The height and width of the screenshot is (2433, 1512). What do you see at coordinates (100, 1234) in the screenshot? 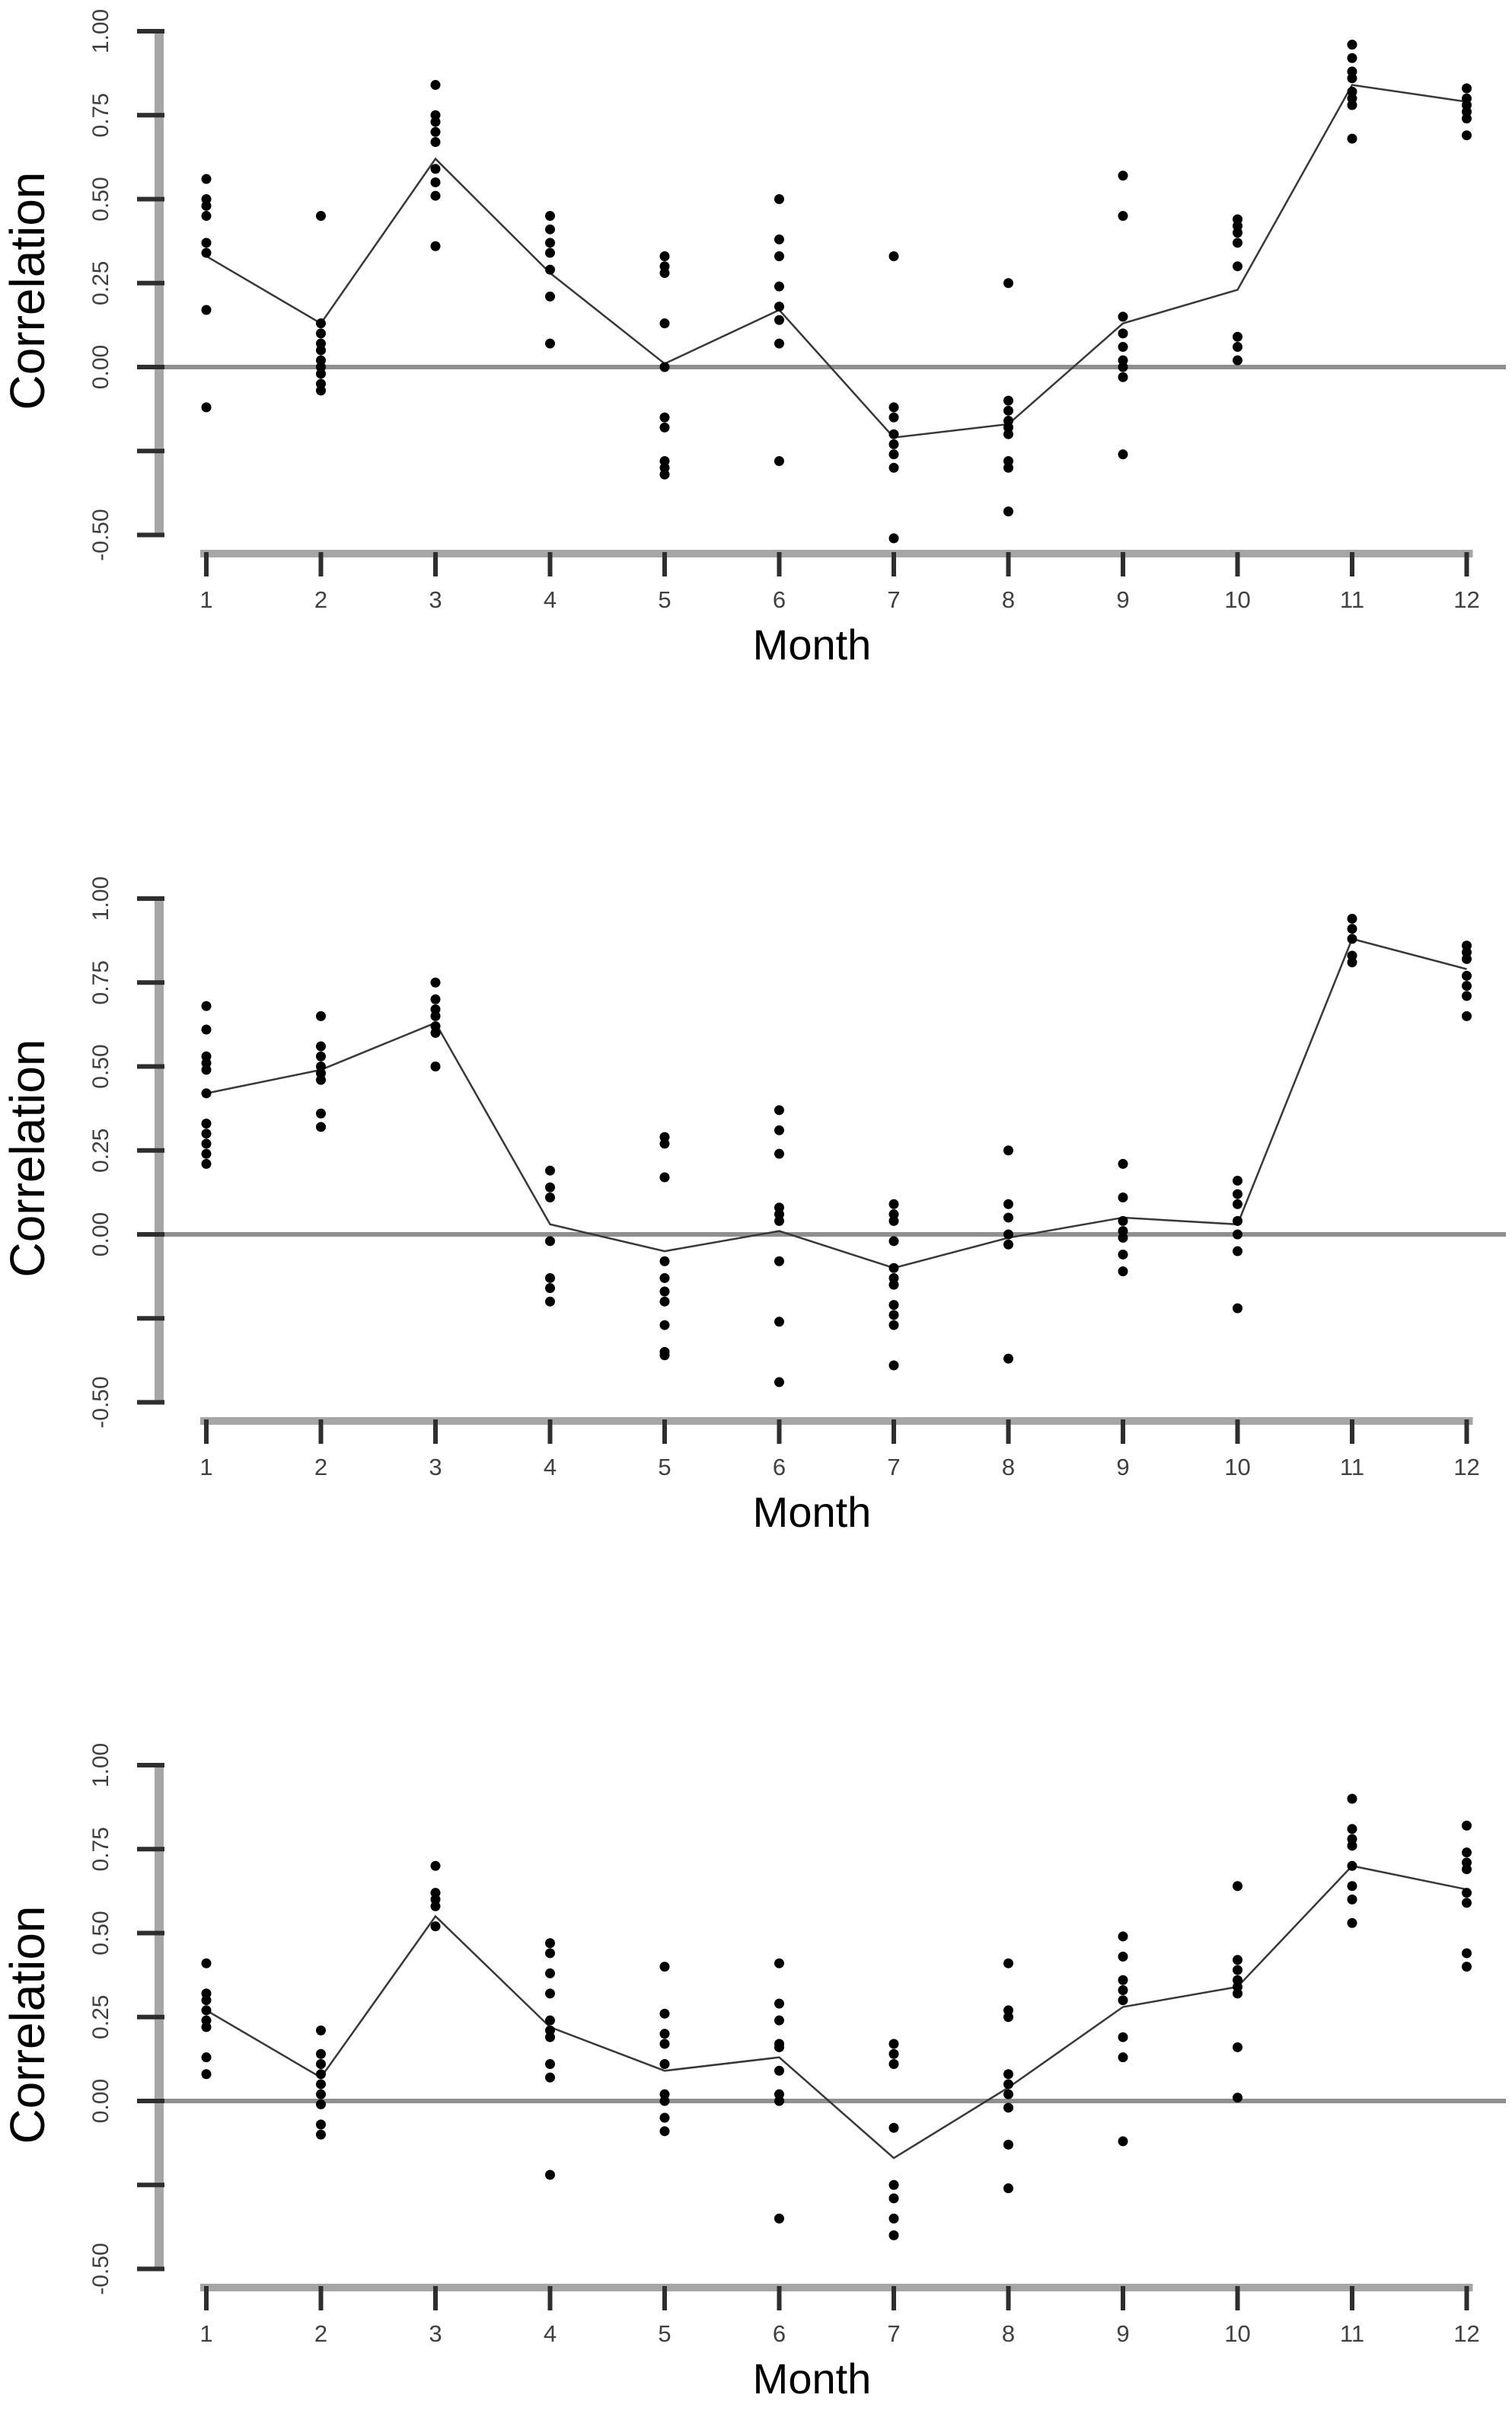
I see `y-tick-label: 0.00` at bounding box center [100, 1234].